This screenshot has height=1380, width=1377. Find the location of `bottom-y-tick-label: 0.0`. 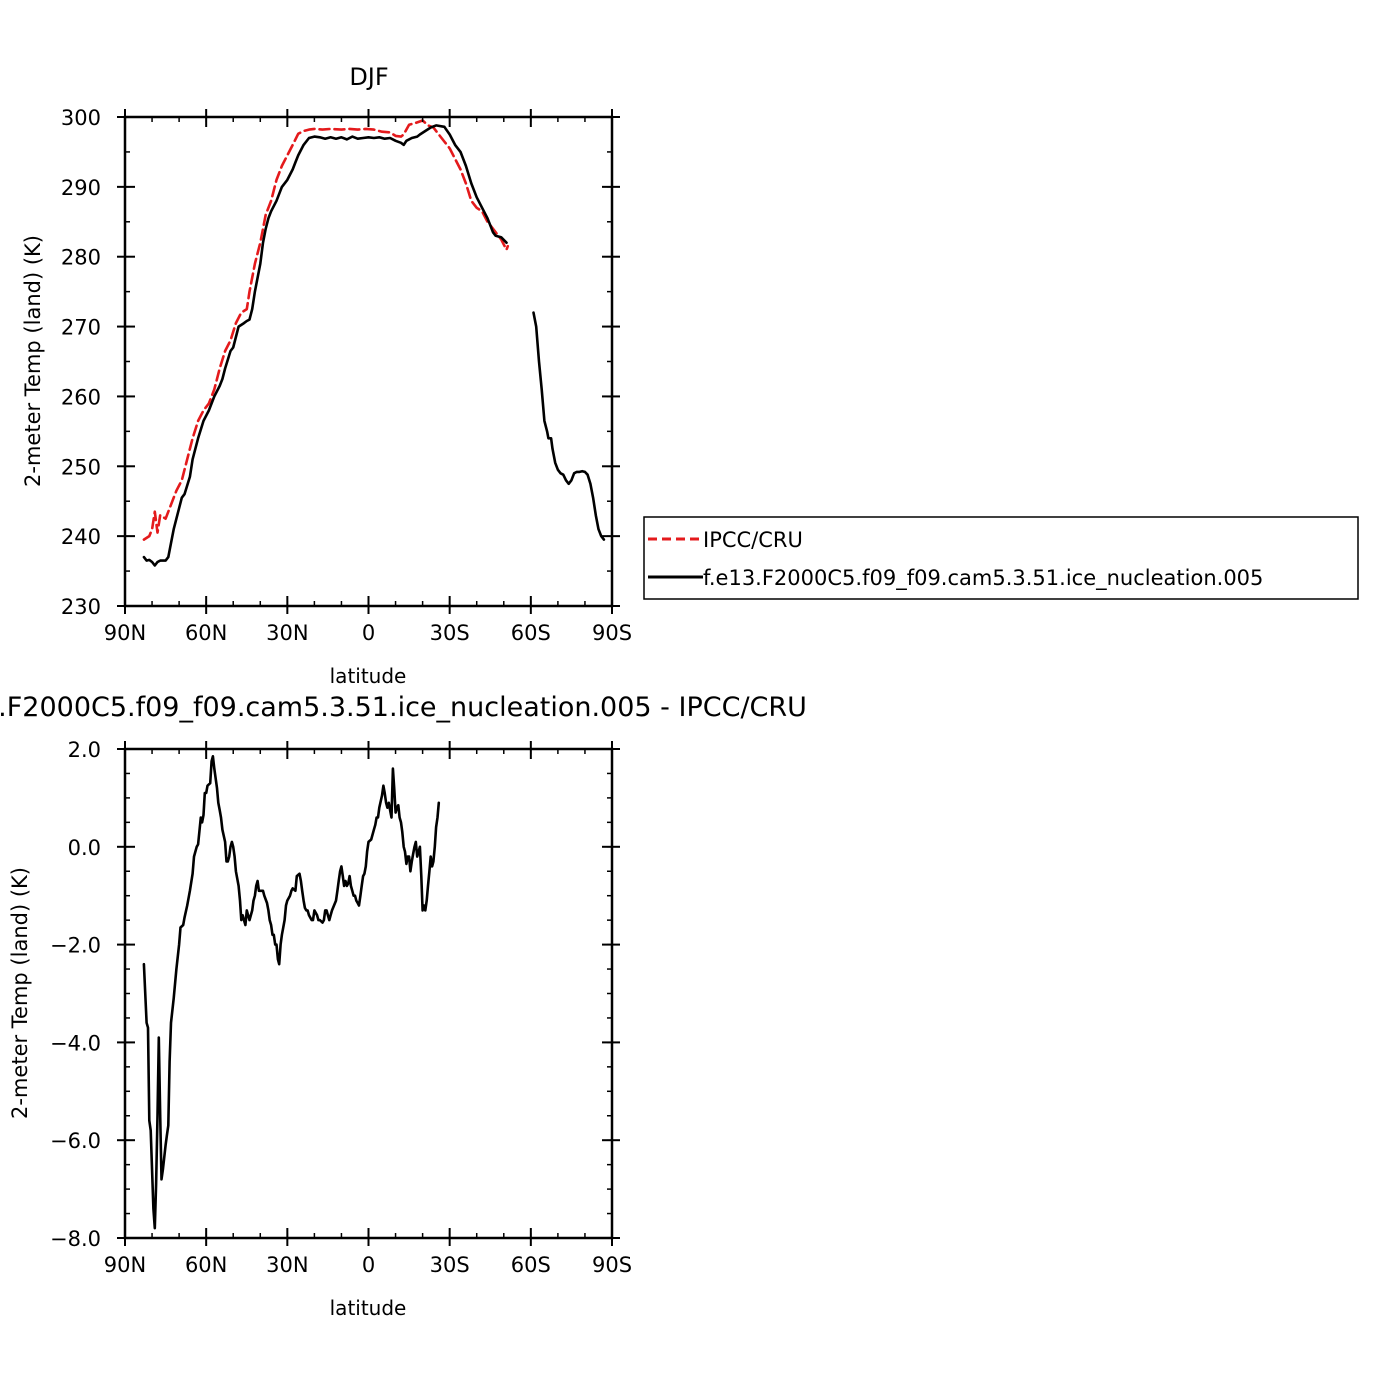

bottom-y-tick-label: 0.0 is located at coordinates (84, 848).